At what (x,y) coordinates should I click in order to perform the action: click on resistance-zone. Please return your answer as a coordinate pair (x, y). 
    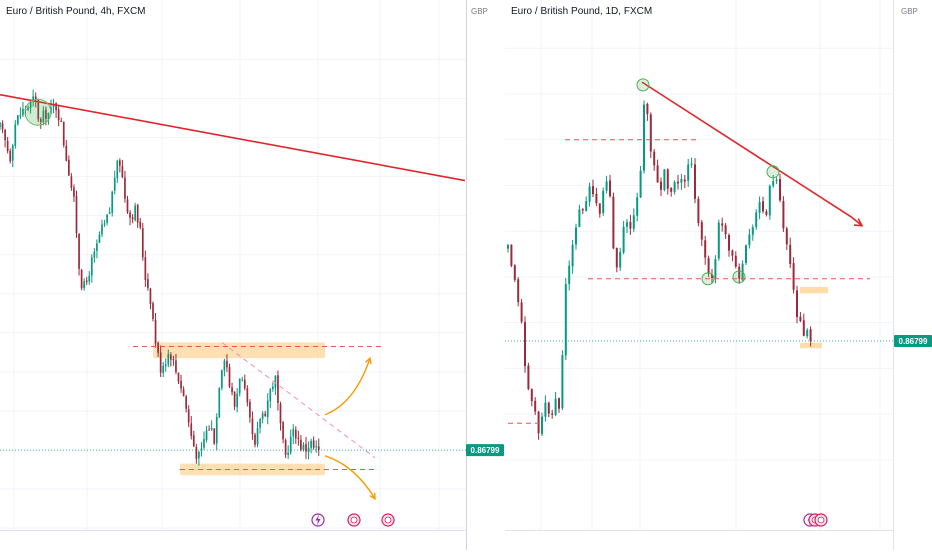
    Looking at the image, I should click on (814, 290).